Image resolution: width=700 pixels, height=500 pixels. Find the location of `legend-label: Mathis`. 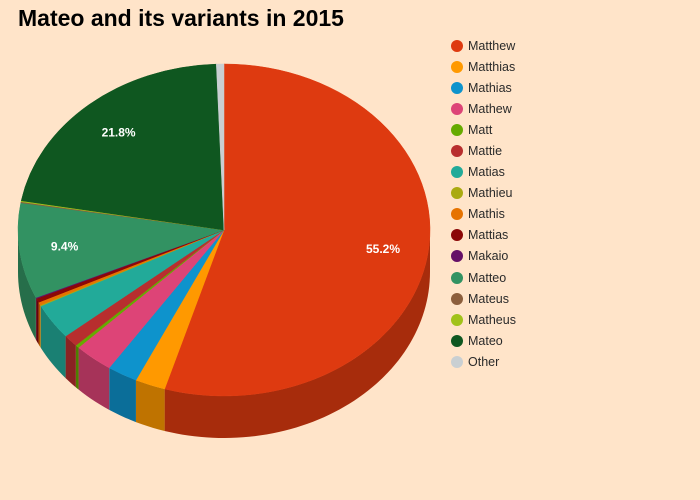

legend-label: Mathis is located at coordinates (486, 214).